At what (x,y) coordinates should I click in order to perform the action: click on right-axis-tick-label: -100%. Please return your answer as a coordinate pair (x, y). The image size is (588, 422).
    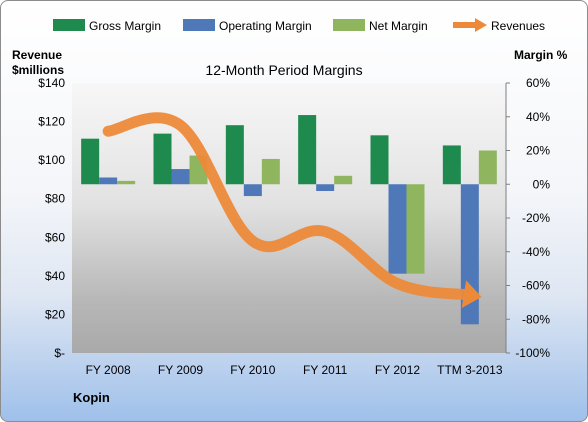
    Looking at the image, I should click on (532, 353).